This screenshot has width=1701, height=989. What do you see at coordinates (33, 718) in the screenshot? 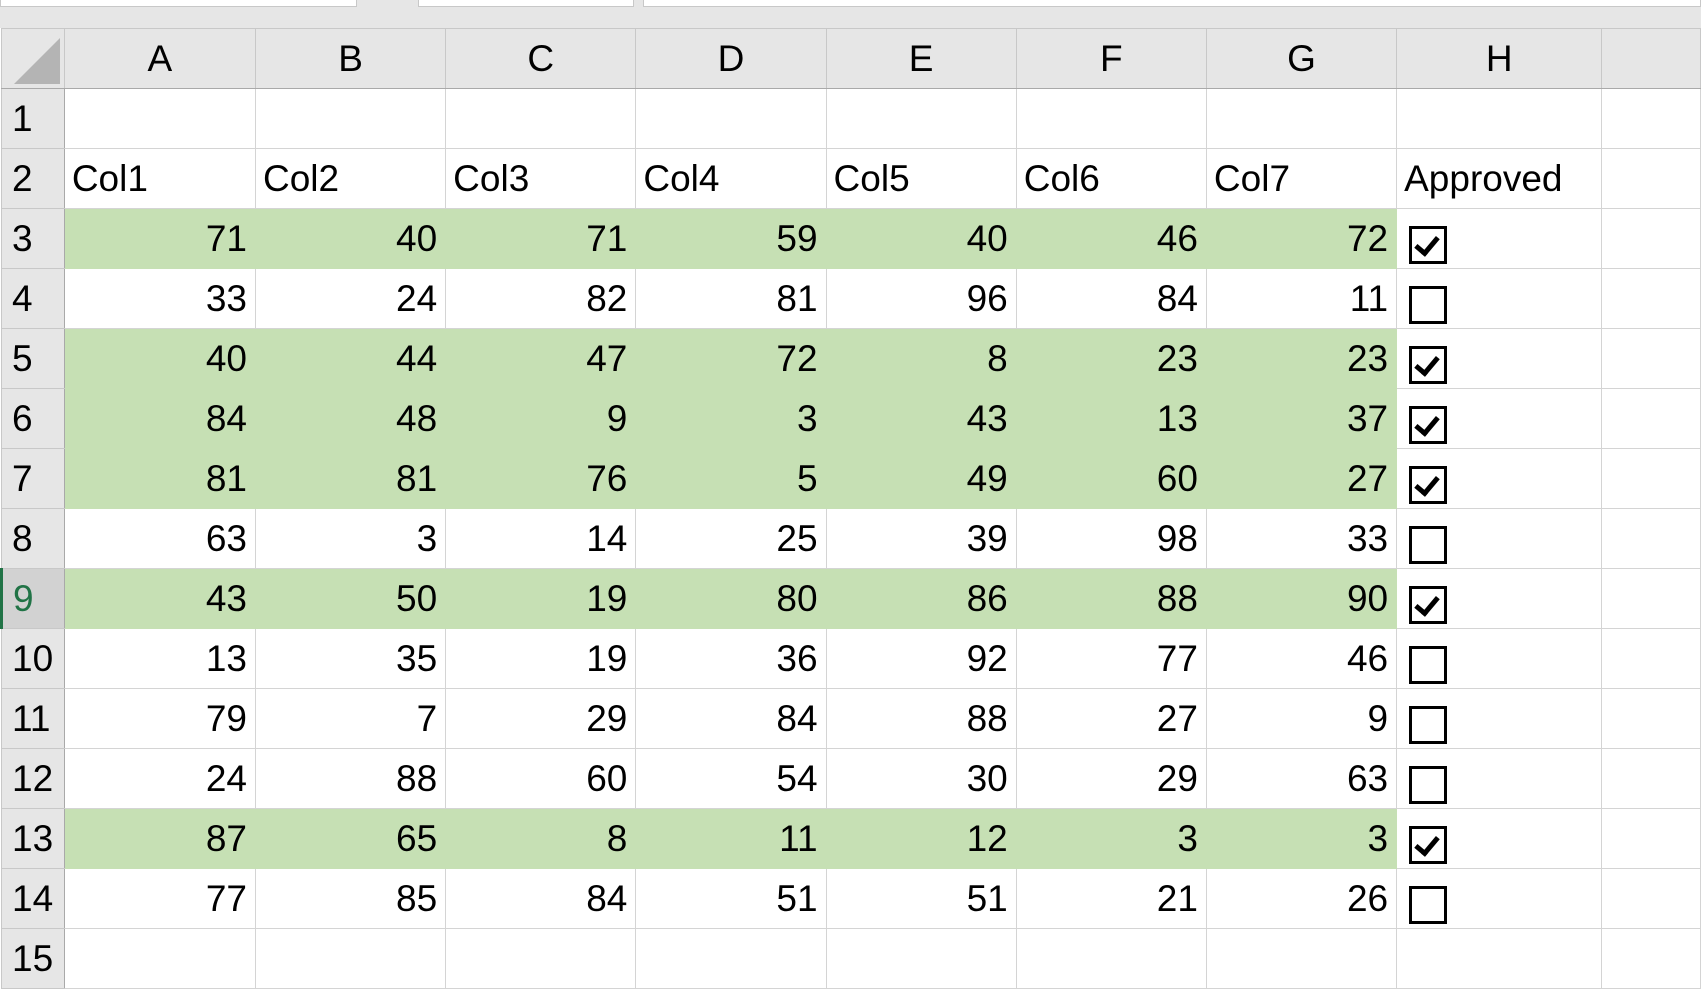
I see `row-header: 11` at bounding box center [33, 718].